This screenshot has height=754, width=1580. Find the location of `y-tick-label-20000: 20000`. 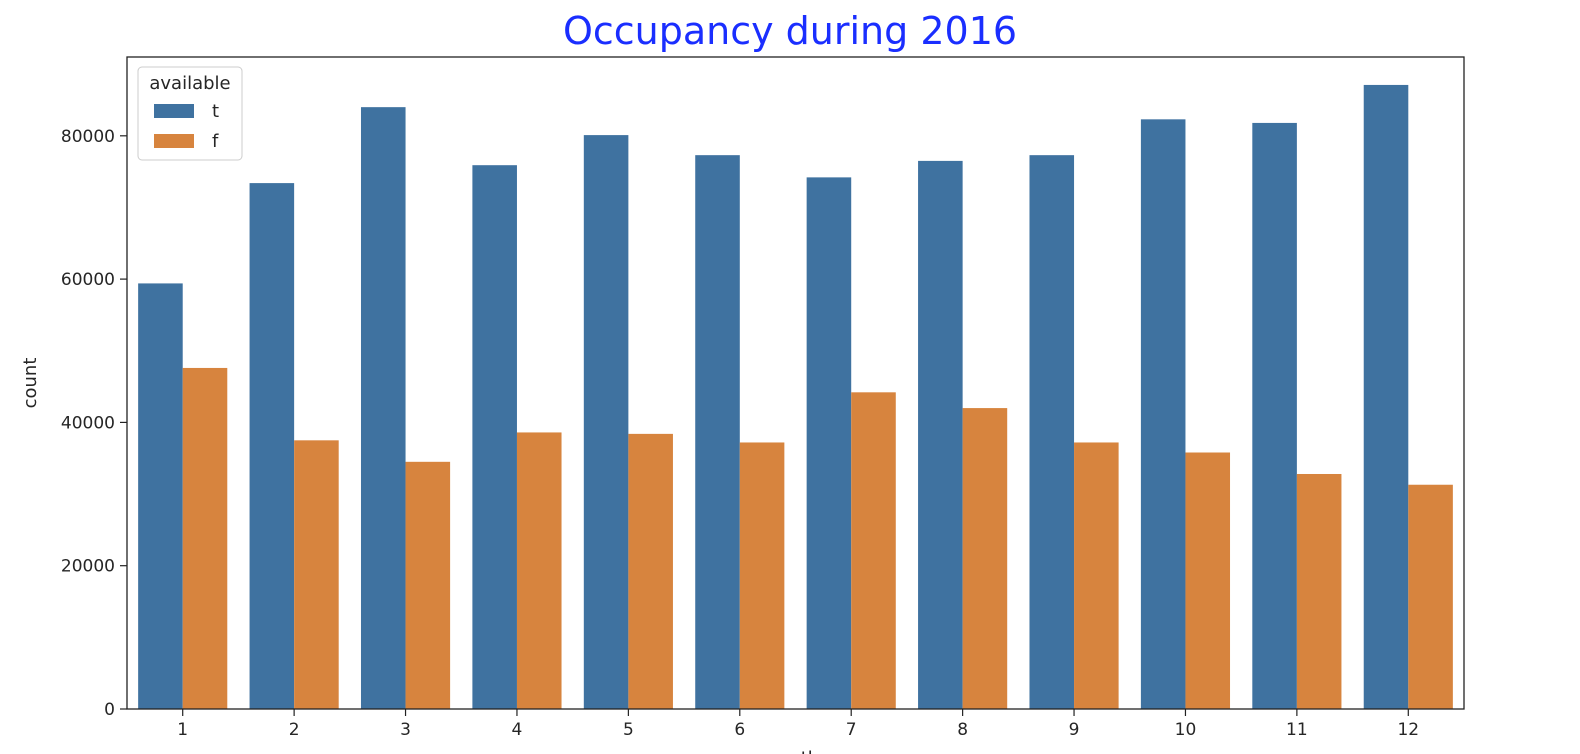

y-tick-label-20000: 20000 is located at coordinates (88, 567).